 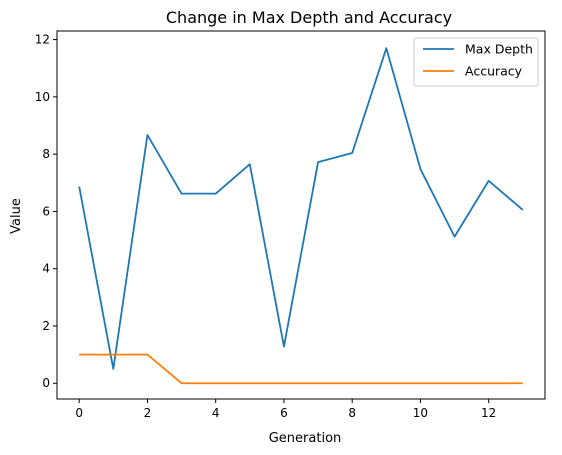 I want to click on x-axis-ticks: 0 2 4 6 8 10 12, so click(x=285, y=409).